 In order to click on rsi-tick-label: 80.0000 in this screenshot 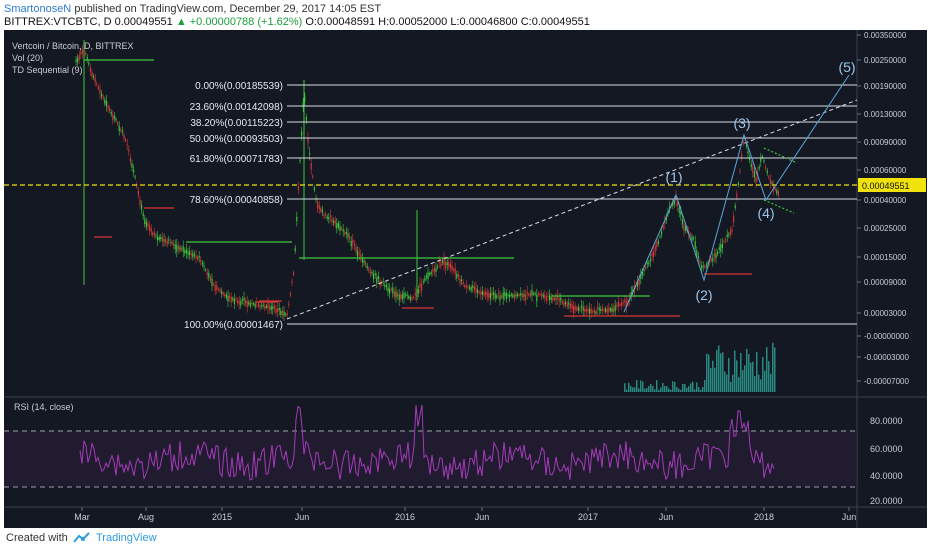, I will do `click(886, 421)`.